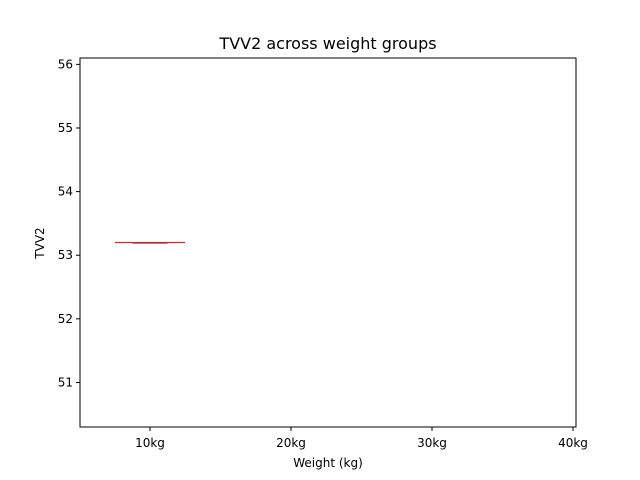 This screenshot has height=480, width=640. Describe the element at coordinates (65, 64) in the screenshot. I see `y-tick-label: 56` at that location.